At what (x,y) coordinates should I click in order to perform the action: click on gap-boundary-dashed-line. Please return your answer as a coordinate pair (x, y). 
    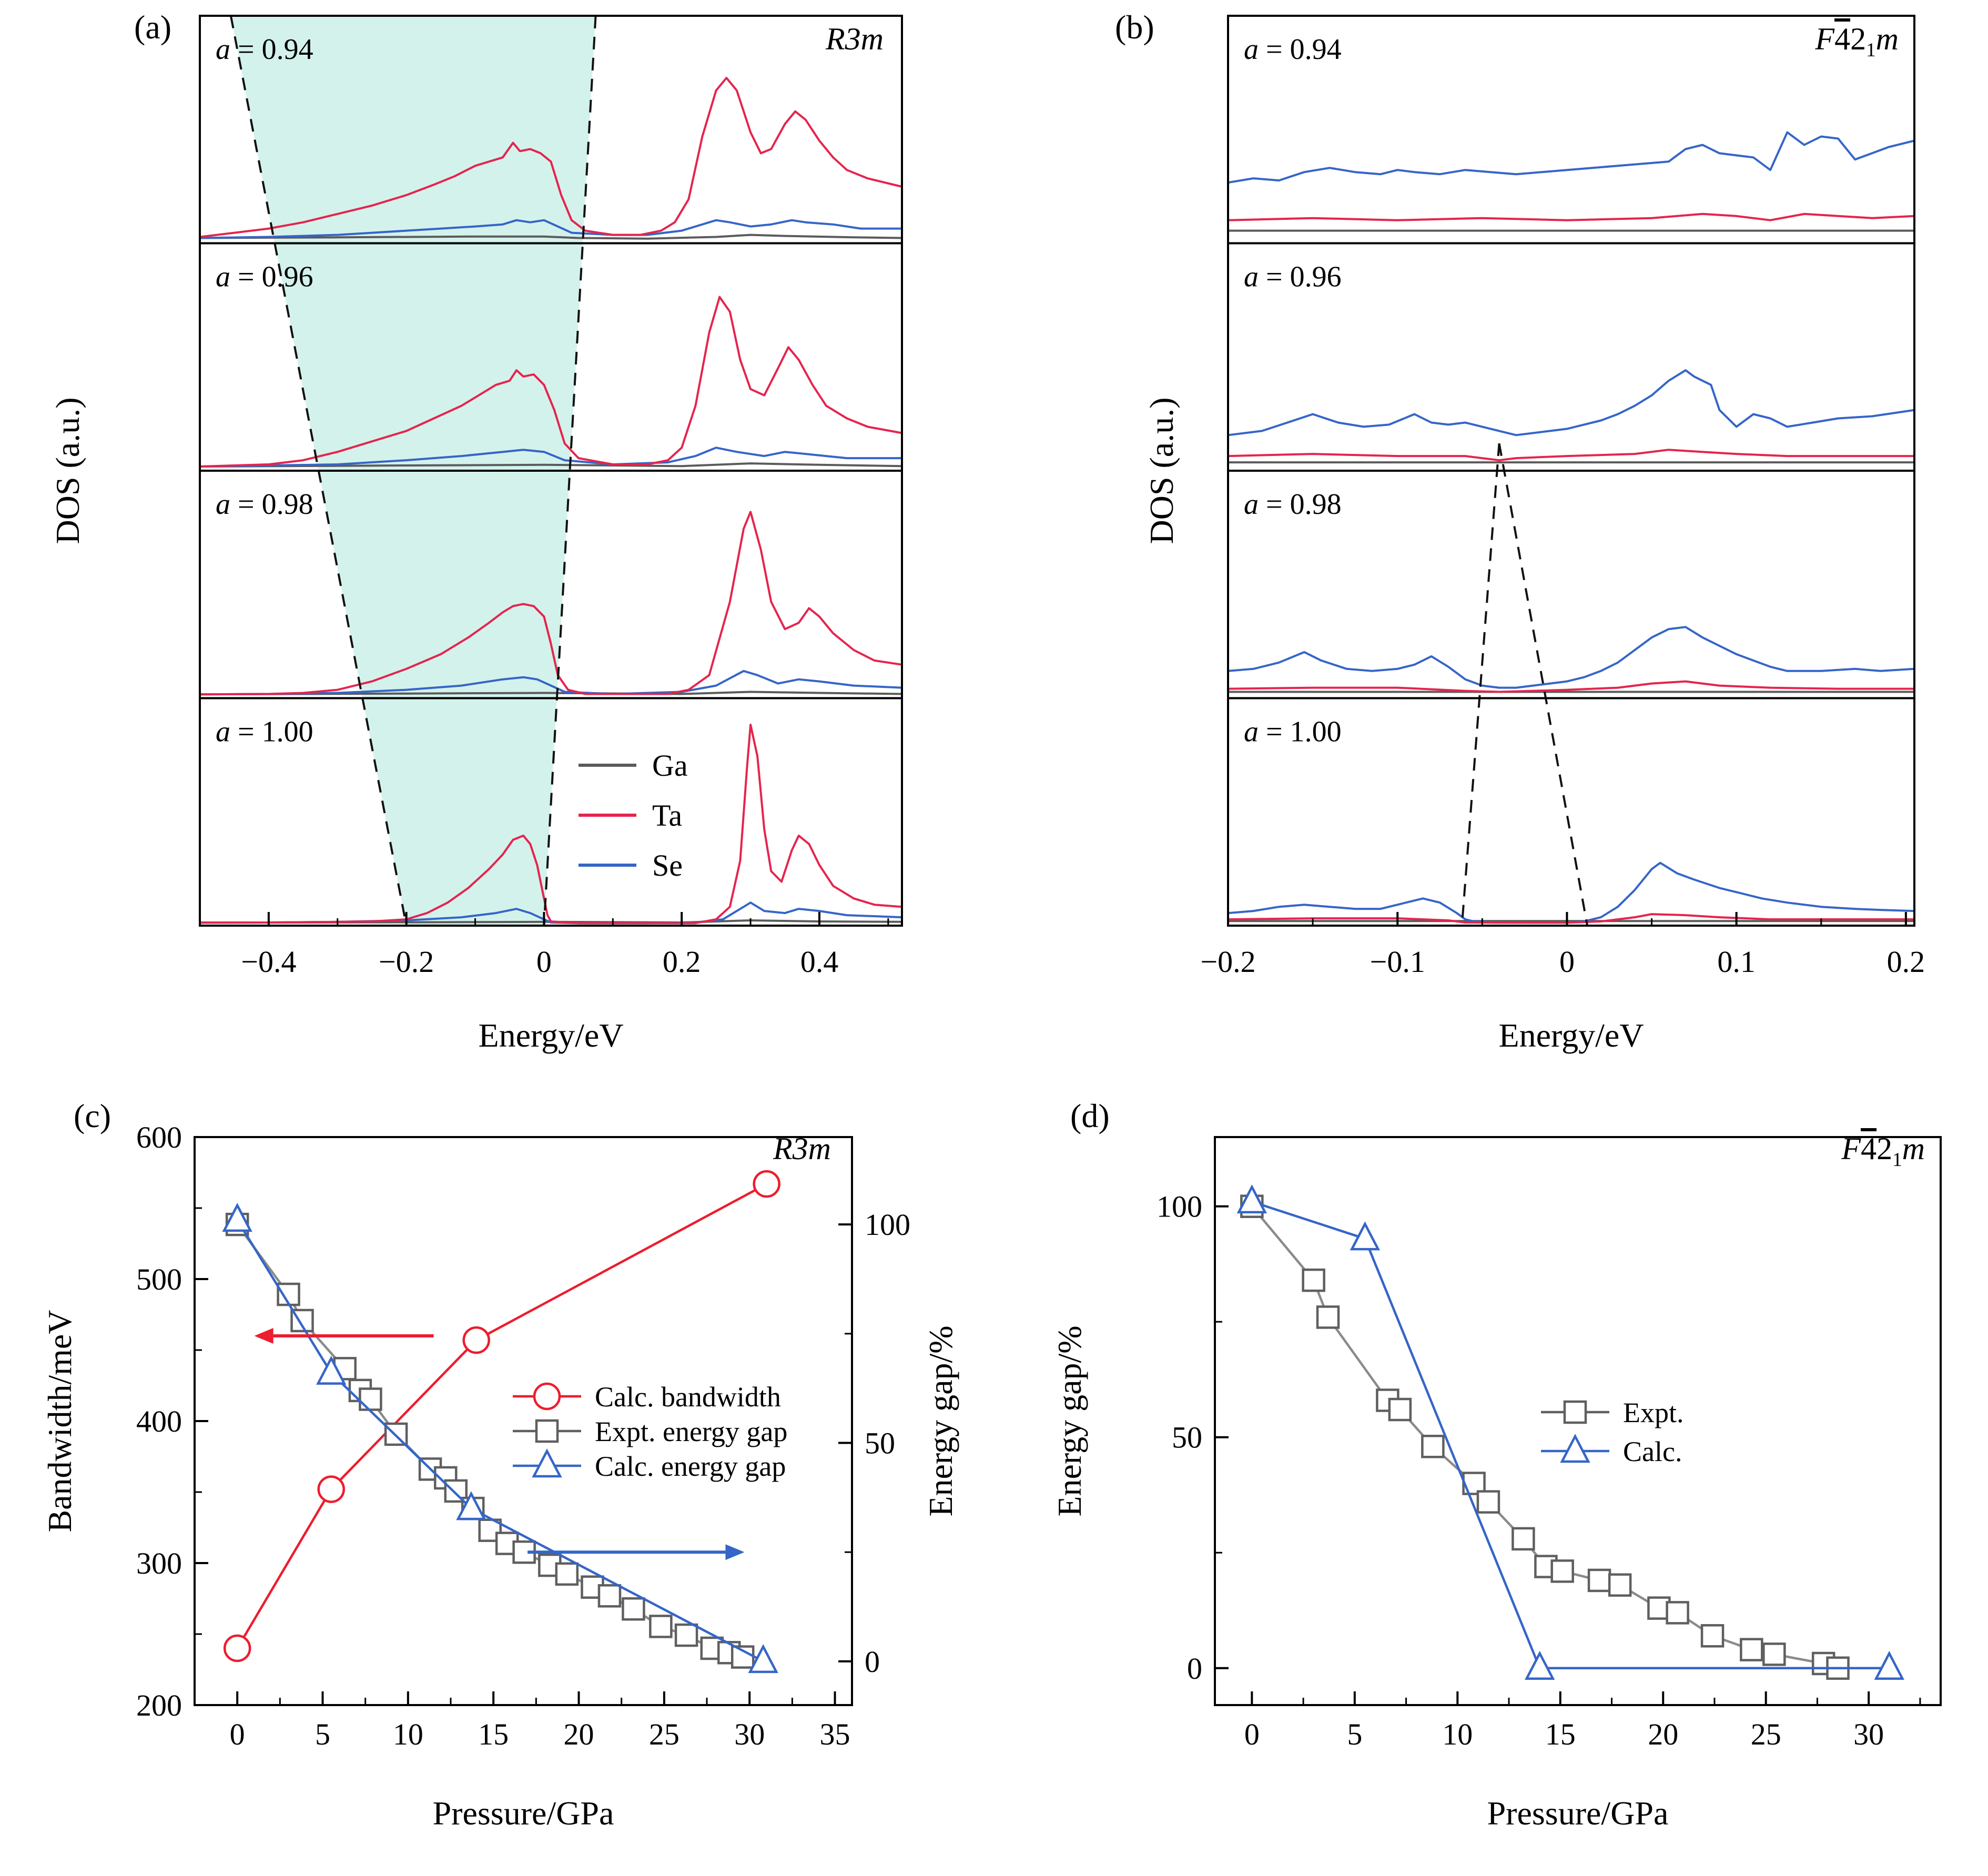
    Looking at the image, I should click on (570, 470).